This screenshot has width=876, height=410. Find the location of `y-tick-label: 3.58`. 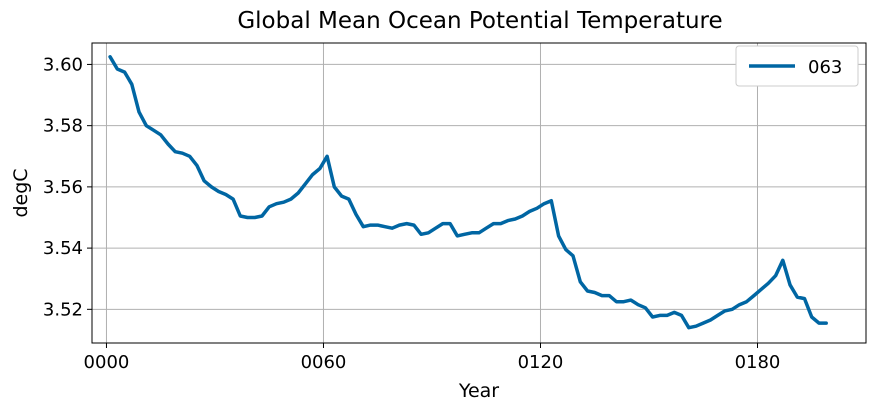

y-tick-label: 3.58 is located at coordinates (63, 126).